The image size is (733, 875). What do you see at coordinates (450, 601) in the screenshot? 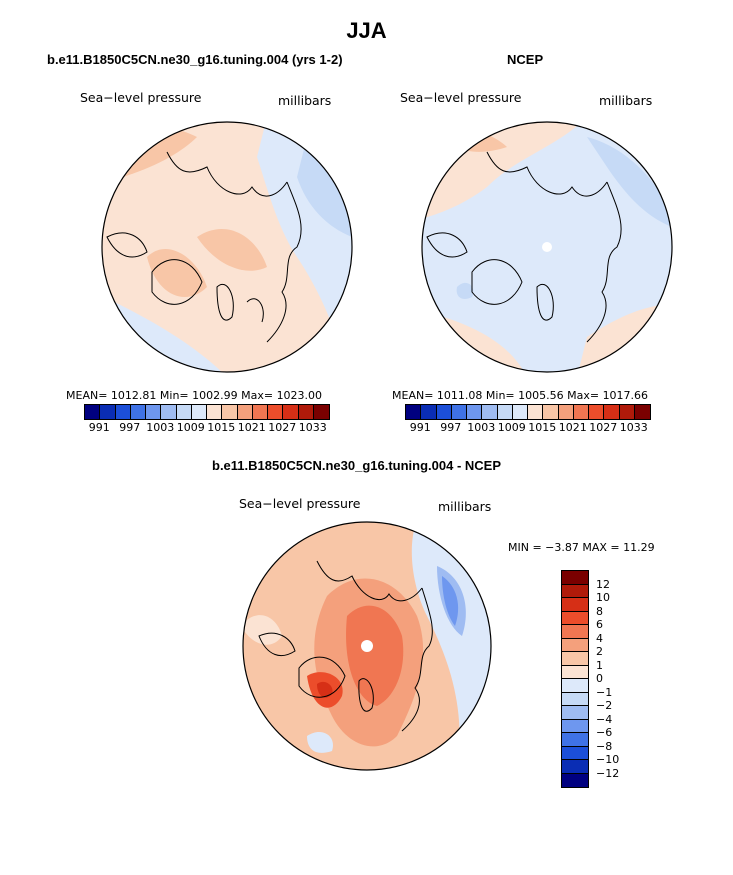
I see `diff-strong-cool-region` at bounding box center [450, 601].